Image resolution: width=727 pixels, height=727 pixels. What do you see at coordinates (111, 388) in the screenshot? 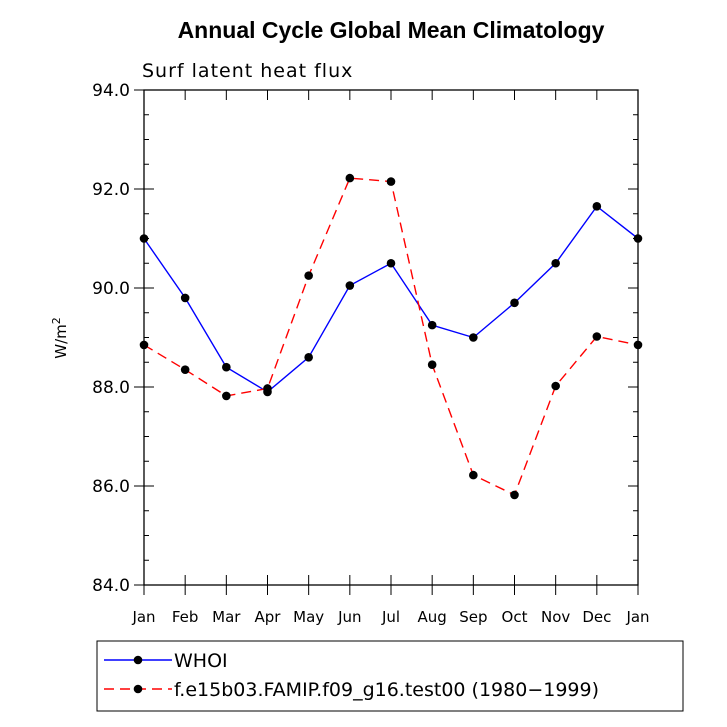
I see `y-tick-label: 88.0` at bounding box center [111, 388].